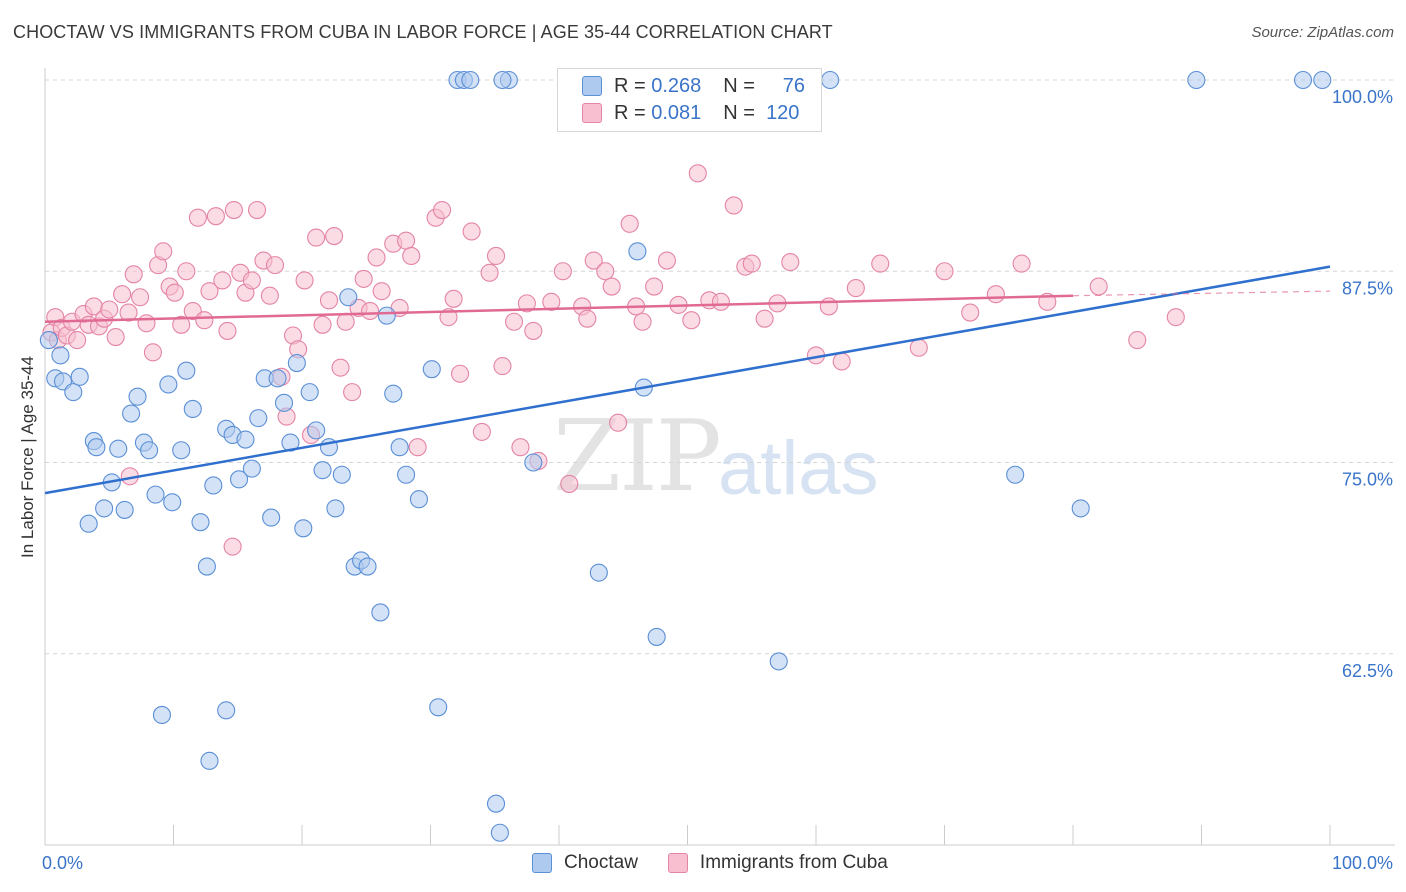 The height and width of the screenshot is (892, 1406). Describe the element at coordinates (1322, 32) in the screenshot. I see `source-label: Source: ZipAtlas.com` at that location.